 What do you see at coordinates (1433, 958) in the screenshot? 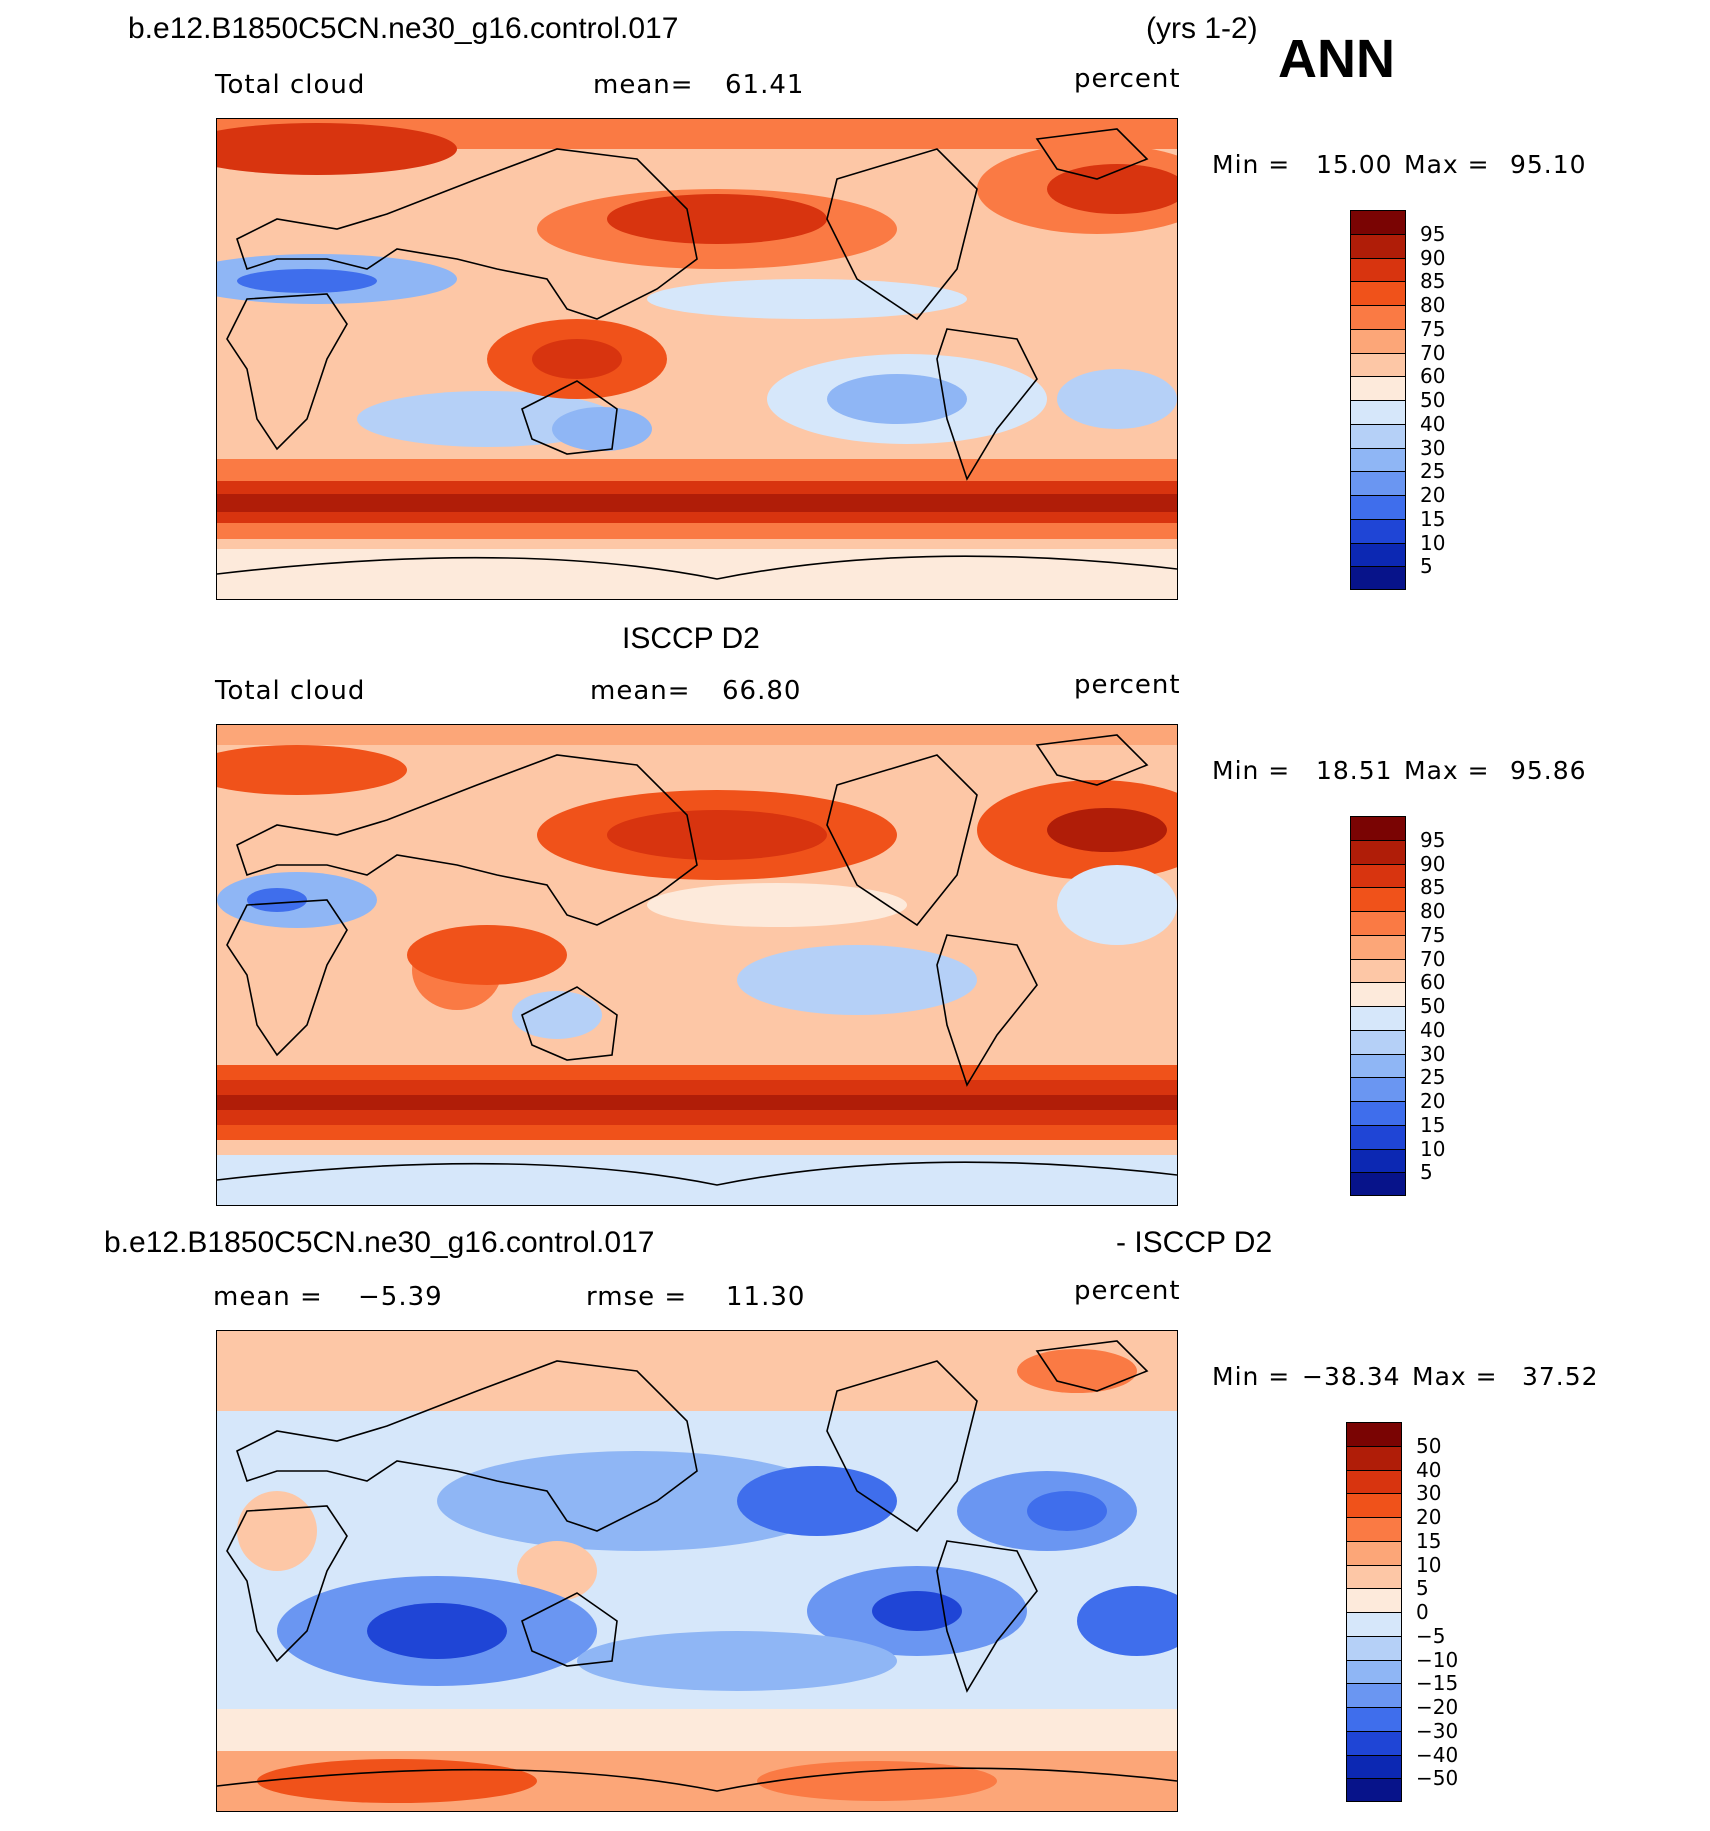
I see `colorbar-tick-label: 70` at bounding box center [1433, 958].